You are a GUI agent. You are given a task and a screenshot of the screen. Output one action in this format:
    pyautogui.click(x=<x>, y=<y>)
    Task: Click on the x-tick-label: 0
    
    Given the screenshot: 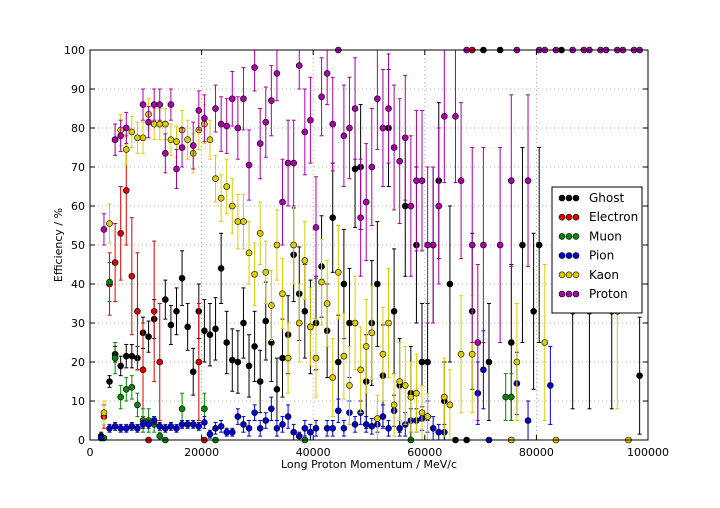 What is the action you would take?
    pyautogui.click(x=90, y=452)
    